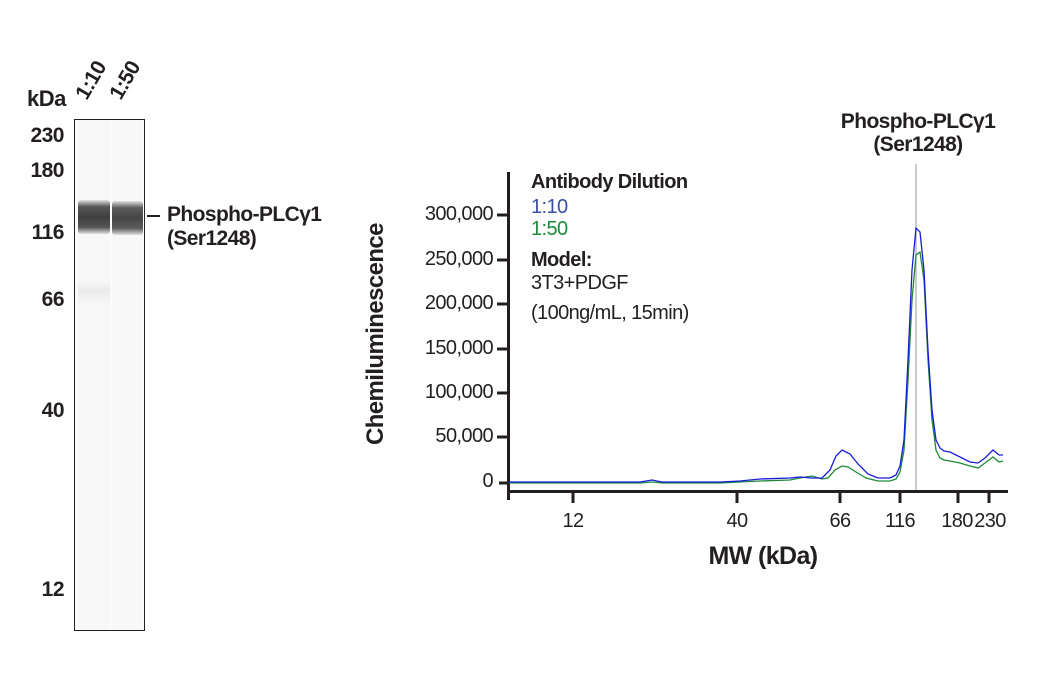 The height and width of the screenshot is (700, 1040). I want to click on y-tick-250000: 250,000, so click(459, 259).